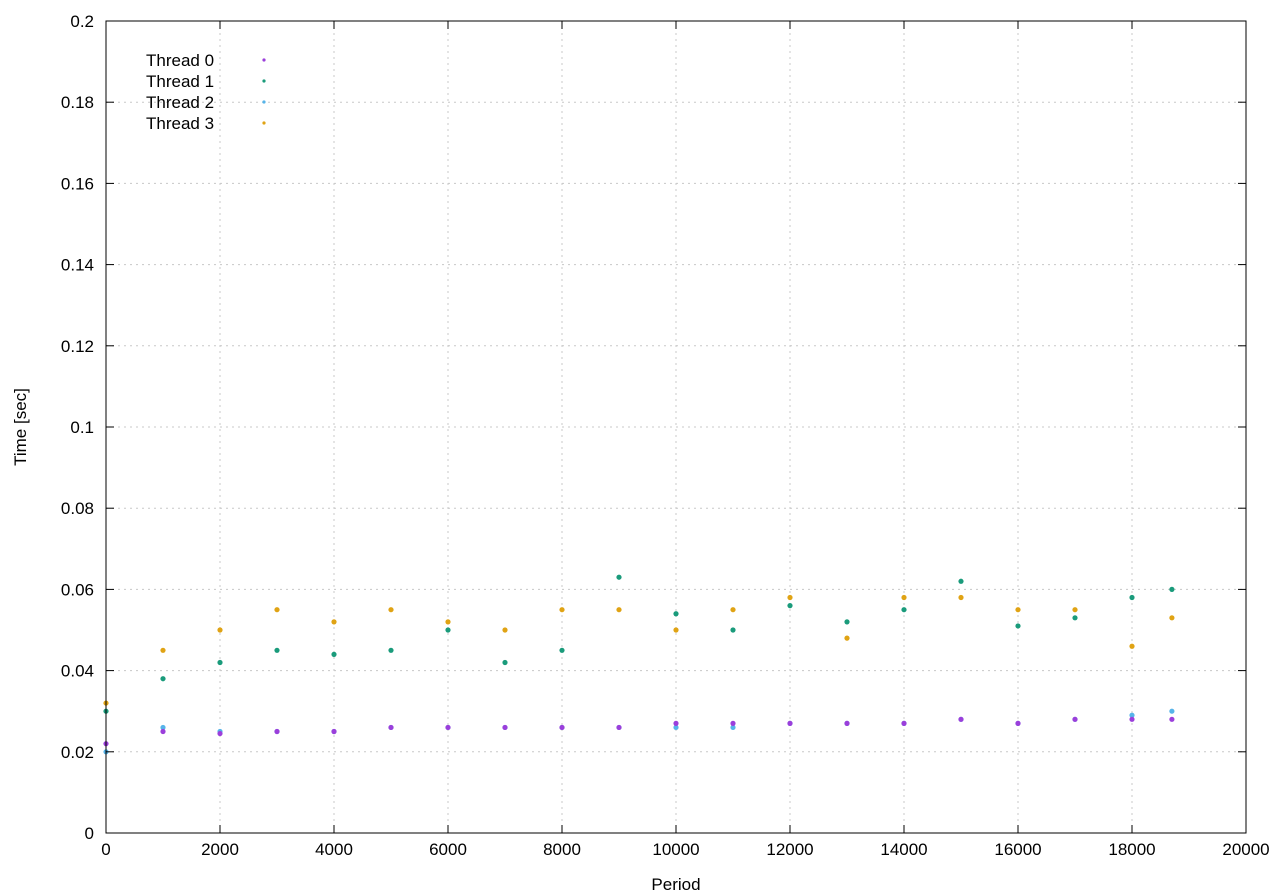 Image resolution: width=1280 pixels, height=896 pixels. Describe the element at coordinates (334, 849) in the screenshot. I see `x-tick-label: 4000` at that location.